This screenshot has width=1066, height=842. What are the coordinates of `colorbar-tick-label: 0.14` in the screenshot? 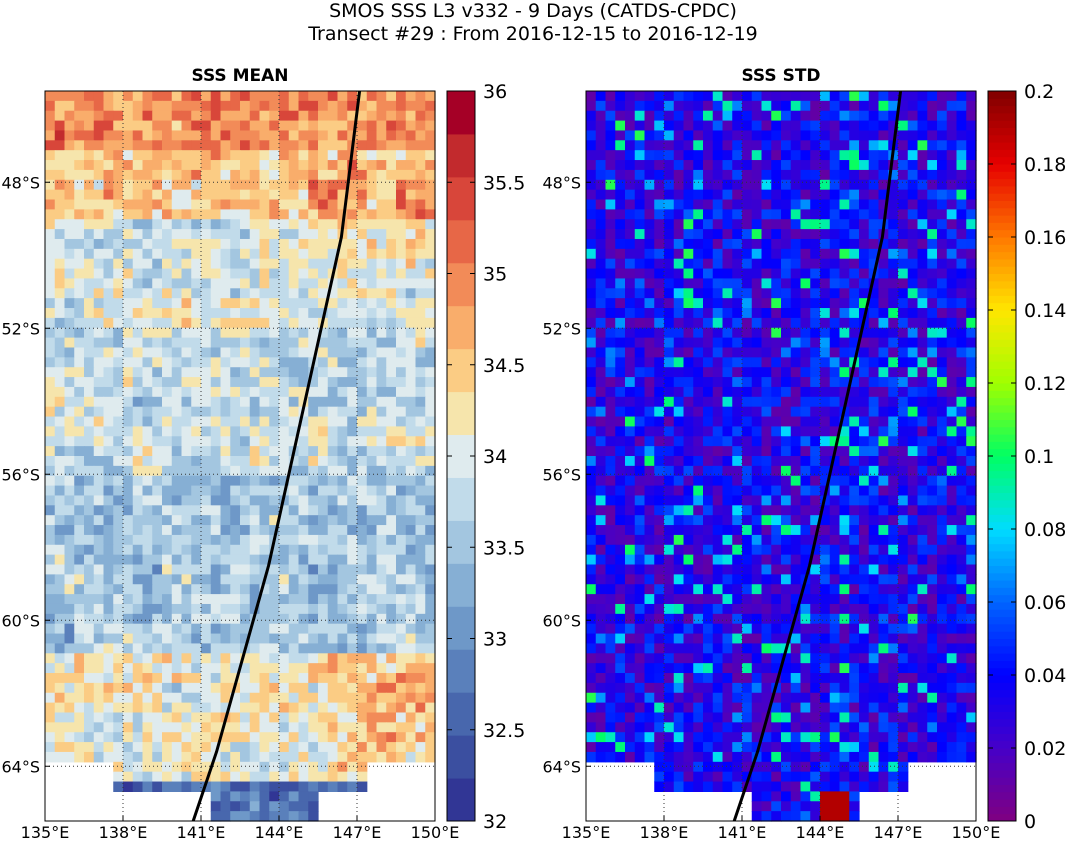 It's located at (1045, 311).